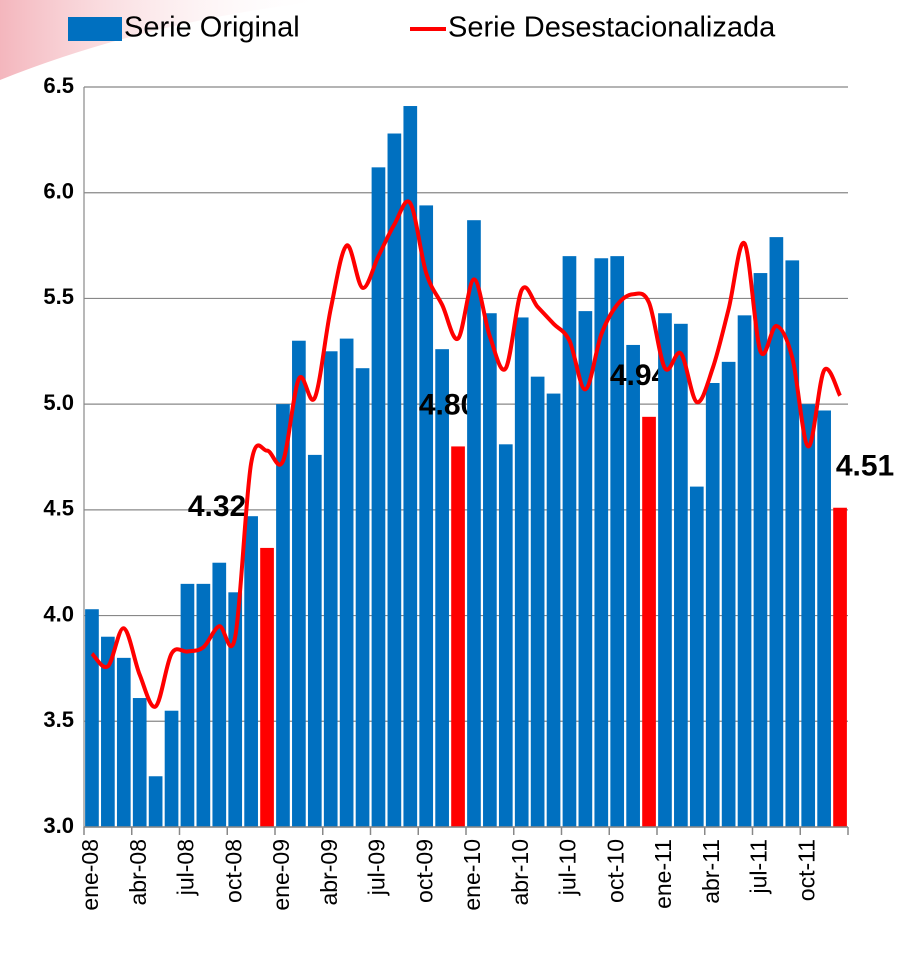 The height and width of the screenshot is (953, 900). What do you see at coordinates (520, 872) in the screenshot?
I see `x-tick-label: abr-10` at bounding box center [520, 872].